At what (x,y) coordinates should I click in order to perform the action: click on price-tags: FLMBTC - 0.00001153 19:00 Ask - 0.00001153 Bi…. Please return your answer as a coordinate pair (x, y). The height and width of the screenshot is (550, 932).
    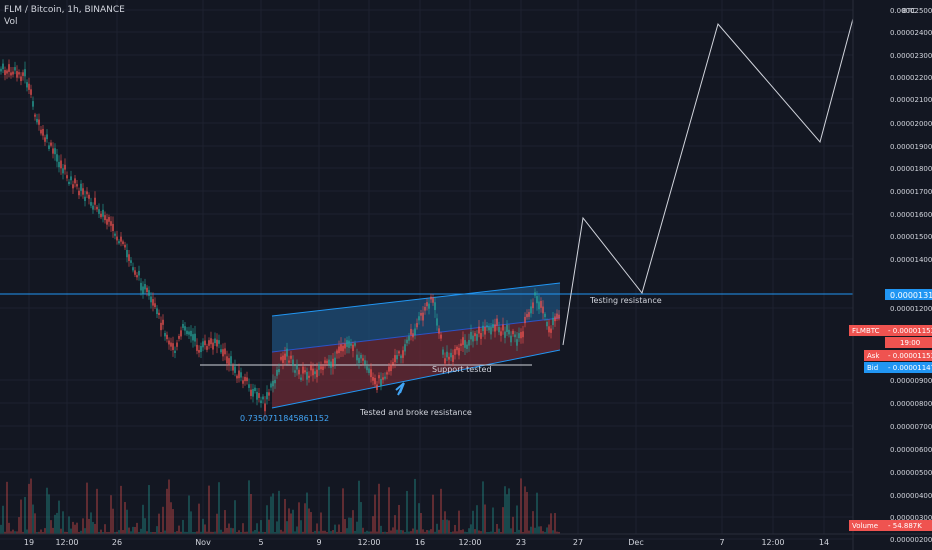
    Looking at the image, I should click on (890, 428).